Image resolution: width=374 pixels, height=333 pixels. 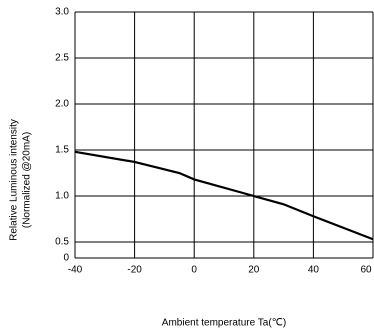 I want to click on y-tick-label: 3.0, so click(x=62, y=12).